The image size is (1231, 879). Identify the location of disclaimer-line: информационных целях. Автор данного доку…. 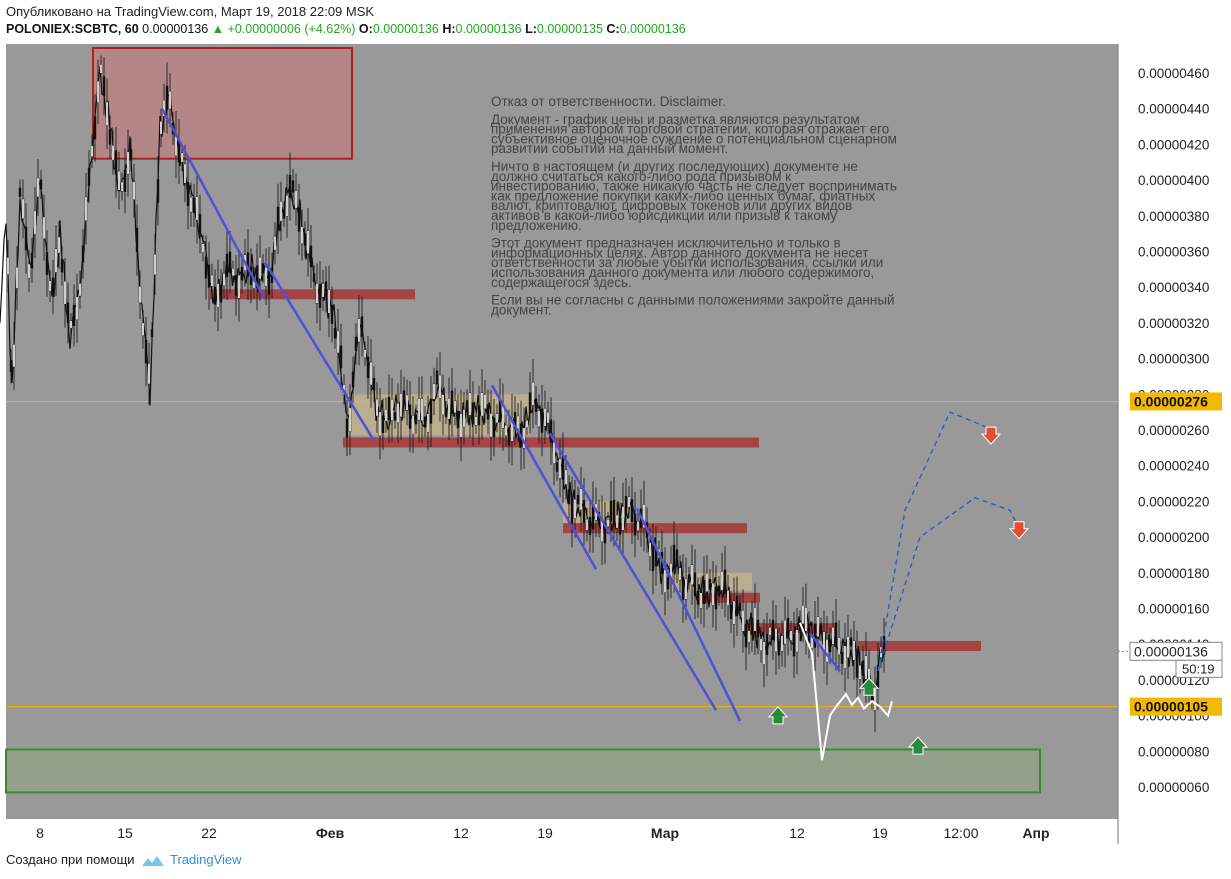
(680, 252).